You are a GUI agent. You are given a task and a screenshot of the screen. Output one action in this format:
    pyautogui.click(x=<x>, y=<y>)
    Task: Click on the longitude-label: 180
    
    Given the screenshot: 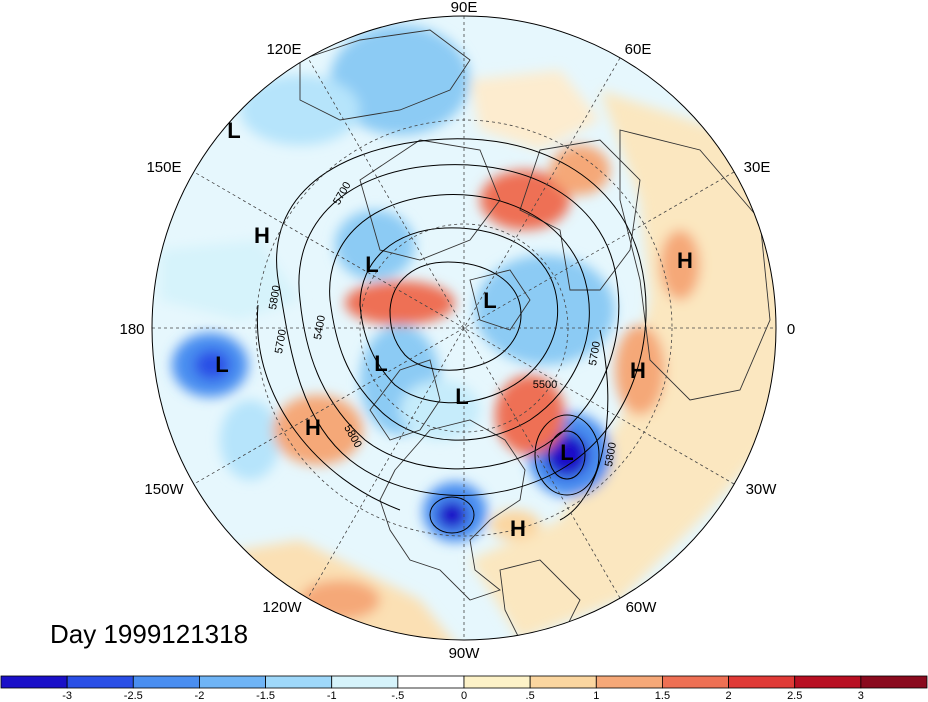 What is the action you would take?
    pyautogui.click(x=131, y=329)
    